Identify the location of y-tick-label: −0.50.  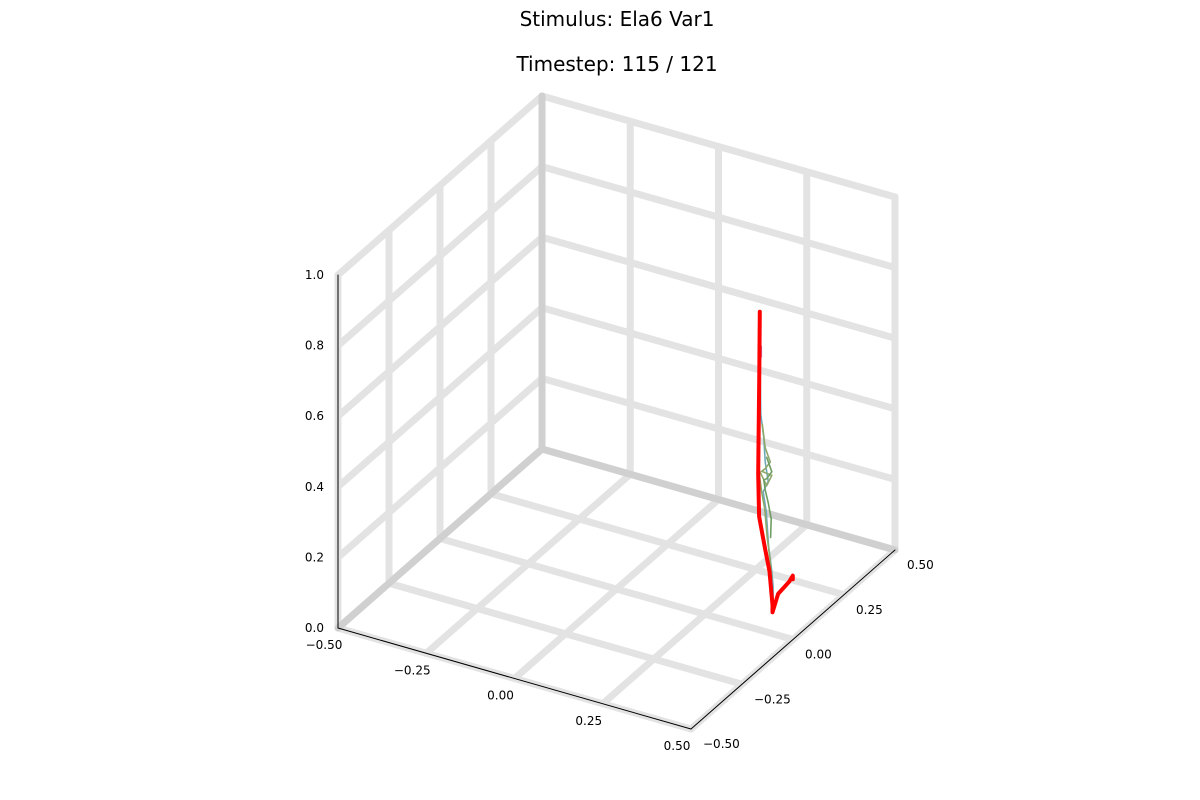
(721, 744).